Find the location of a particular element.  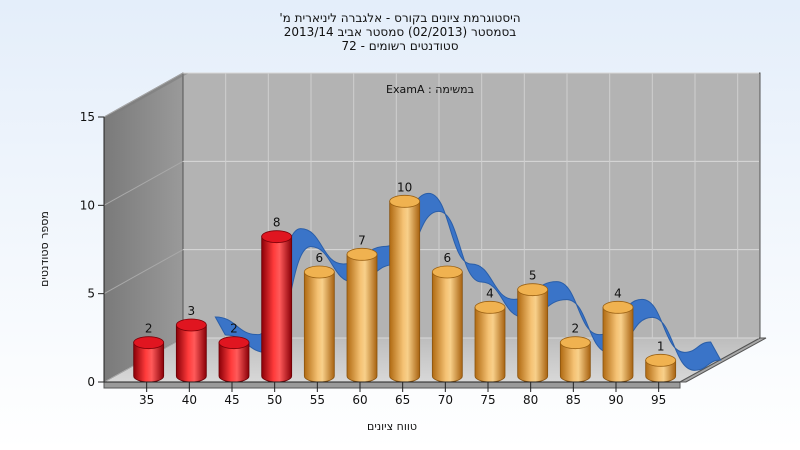

x-tick-label: 40 is located at coordinates (189, 400).